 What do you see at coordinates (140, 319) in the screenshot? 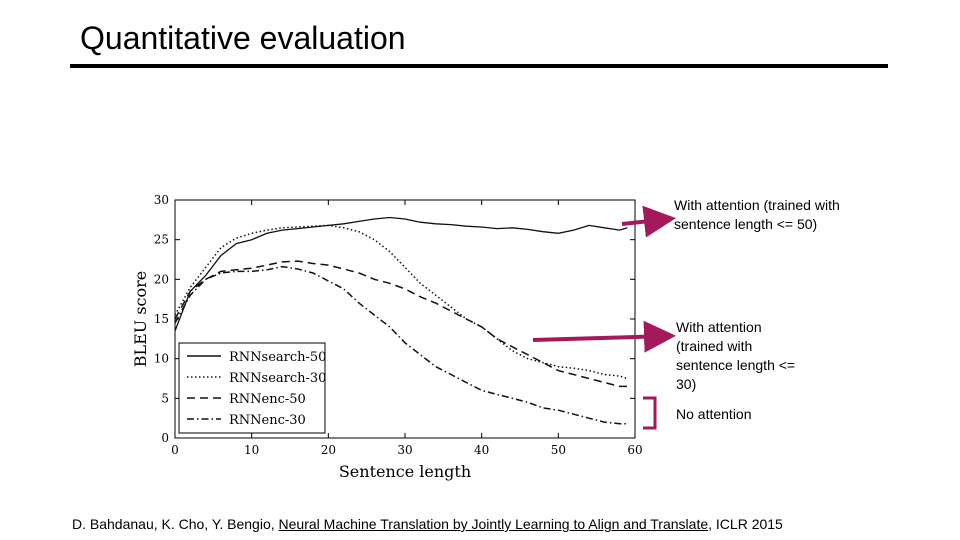
I see `y-axis-label: BLEU score` at bounding box center [140, 319].